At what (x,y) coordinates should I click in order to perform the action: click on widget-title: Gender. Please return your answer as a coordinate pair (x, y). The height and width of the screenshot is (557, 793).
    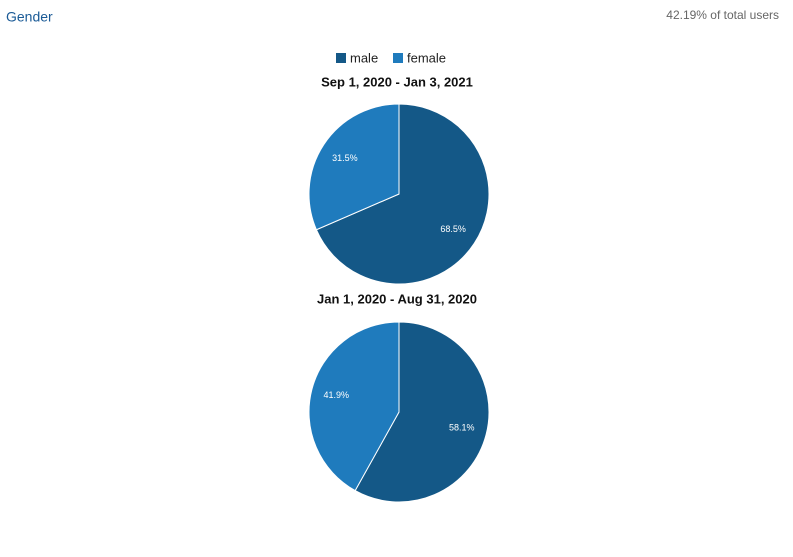
    Looking at the image, I should click on (29, 17).